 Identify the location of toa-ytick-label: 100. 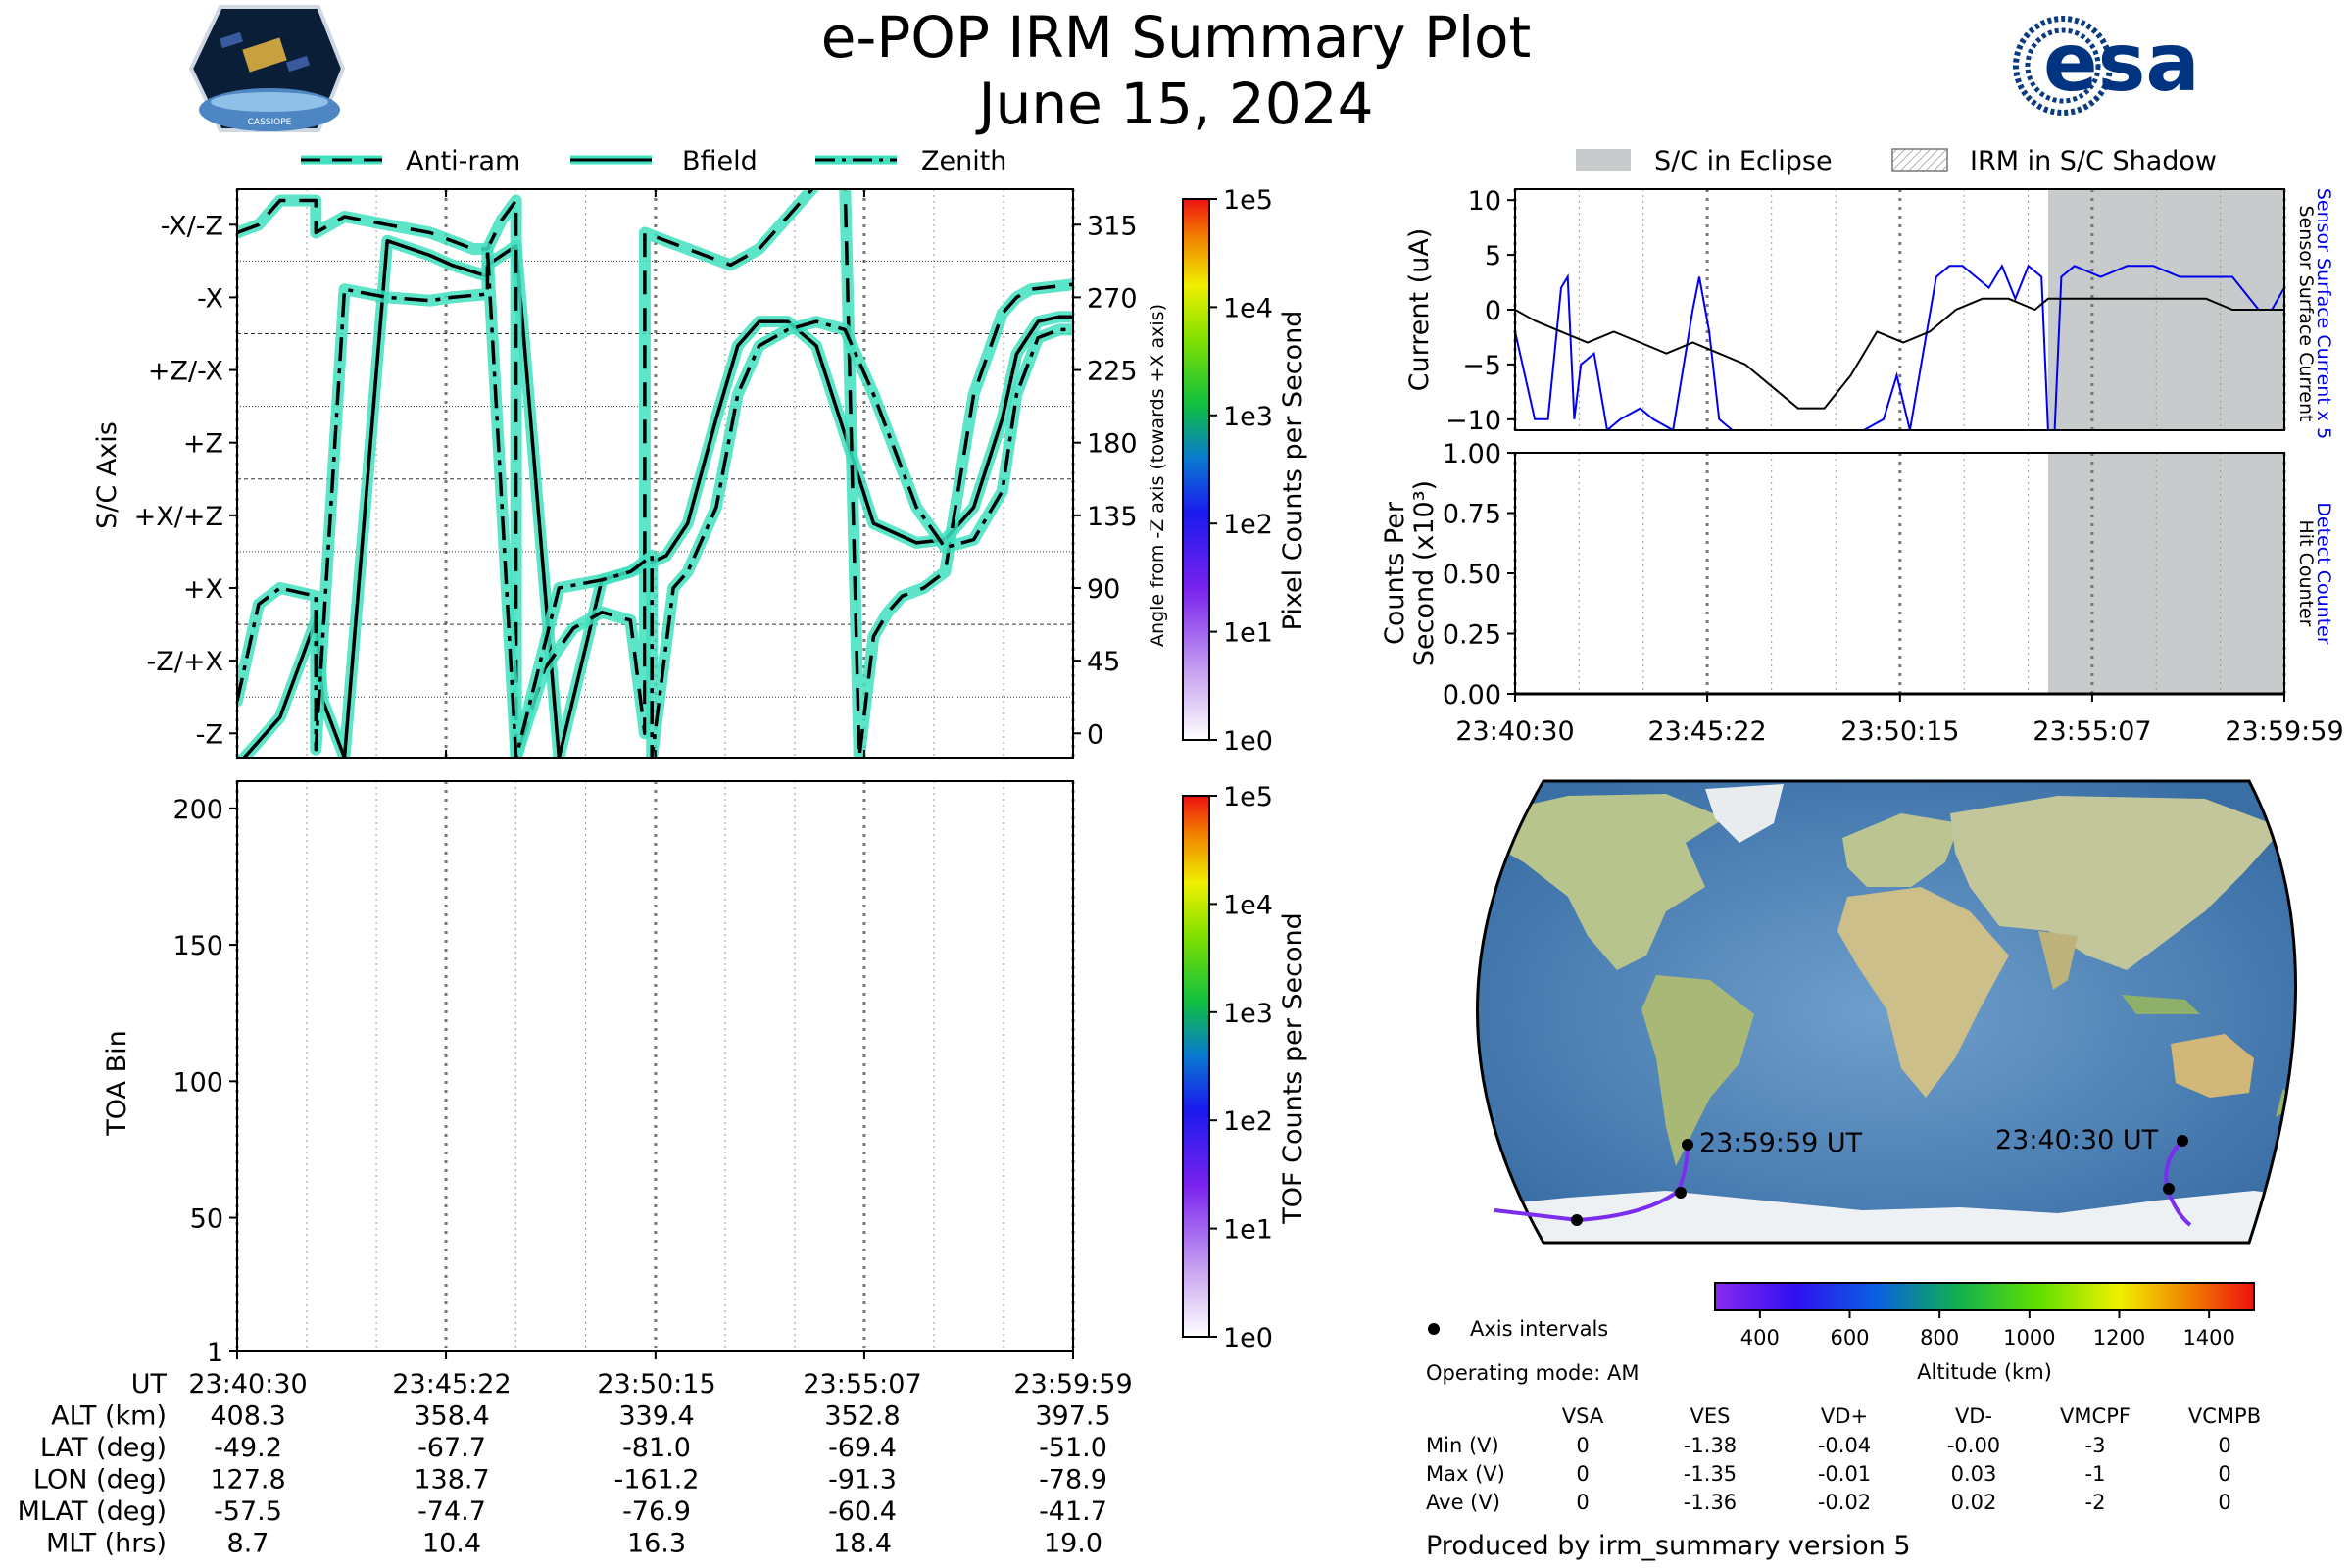
(197, 1082).